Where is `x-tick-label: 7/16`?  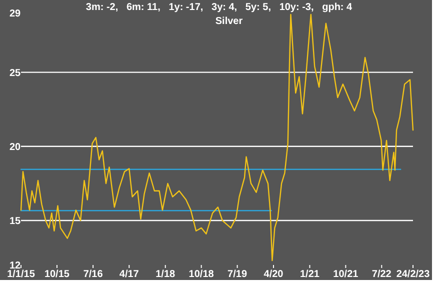
x-tick-label: 7/16 is located at coordinates (93, 274).